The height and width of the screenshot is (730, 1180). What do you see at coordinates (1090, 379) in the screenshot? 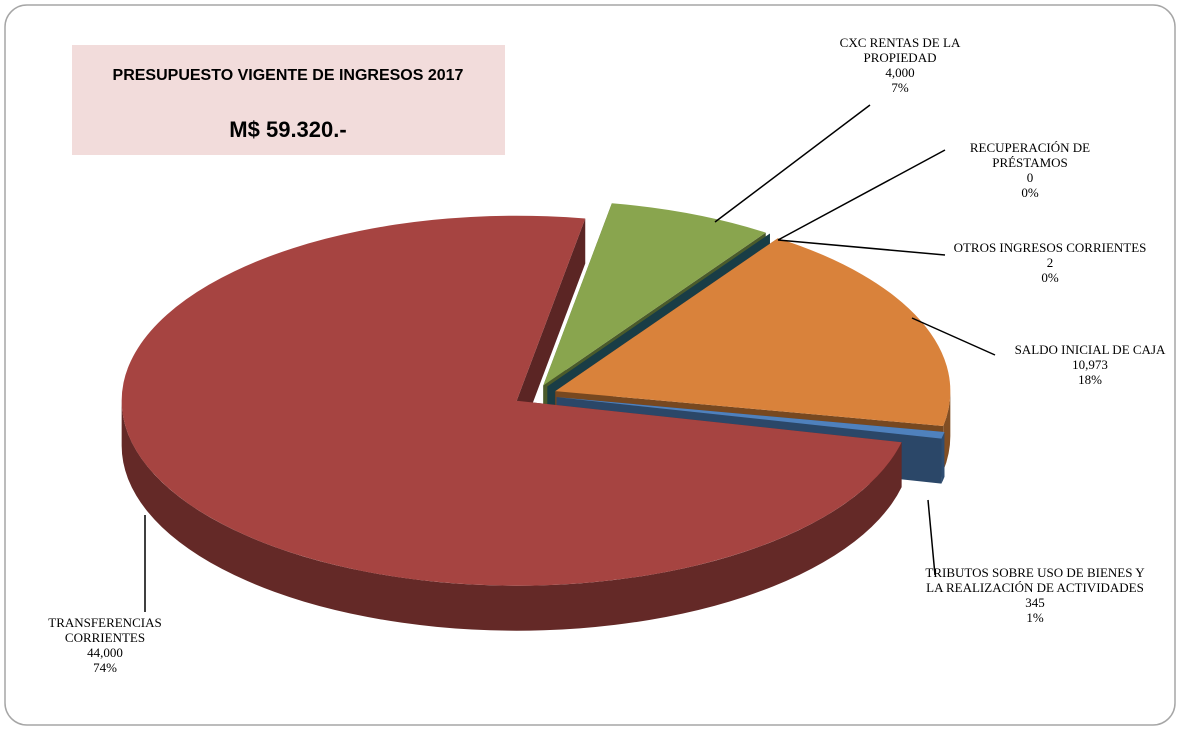
I see `label-percent: 18%` at bounding box center [1090, 379].